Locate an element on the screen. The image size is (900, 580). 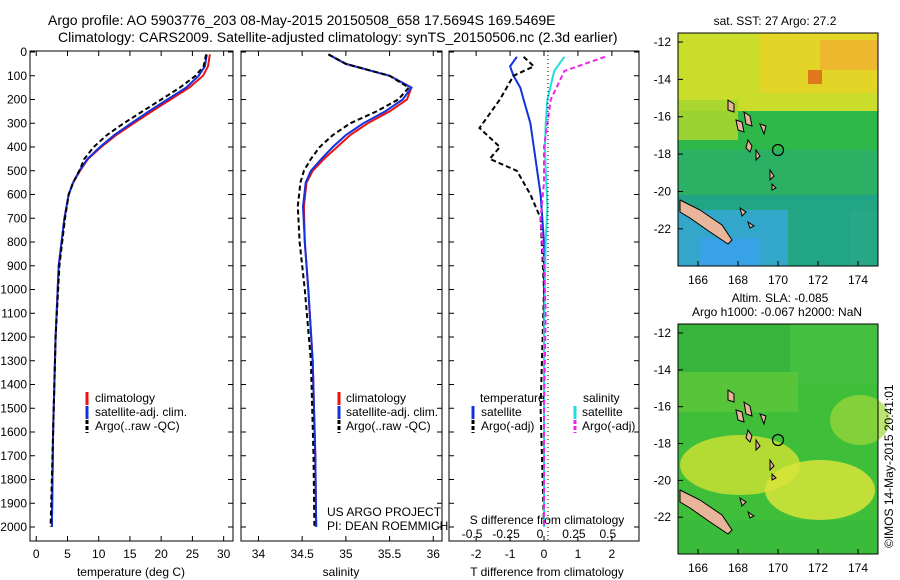
series-line-temperature-argo-adj- is located at coordinates (512, 292).